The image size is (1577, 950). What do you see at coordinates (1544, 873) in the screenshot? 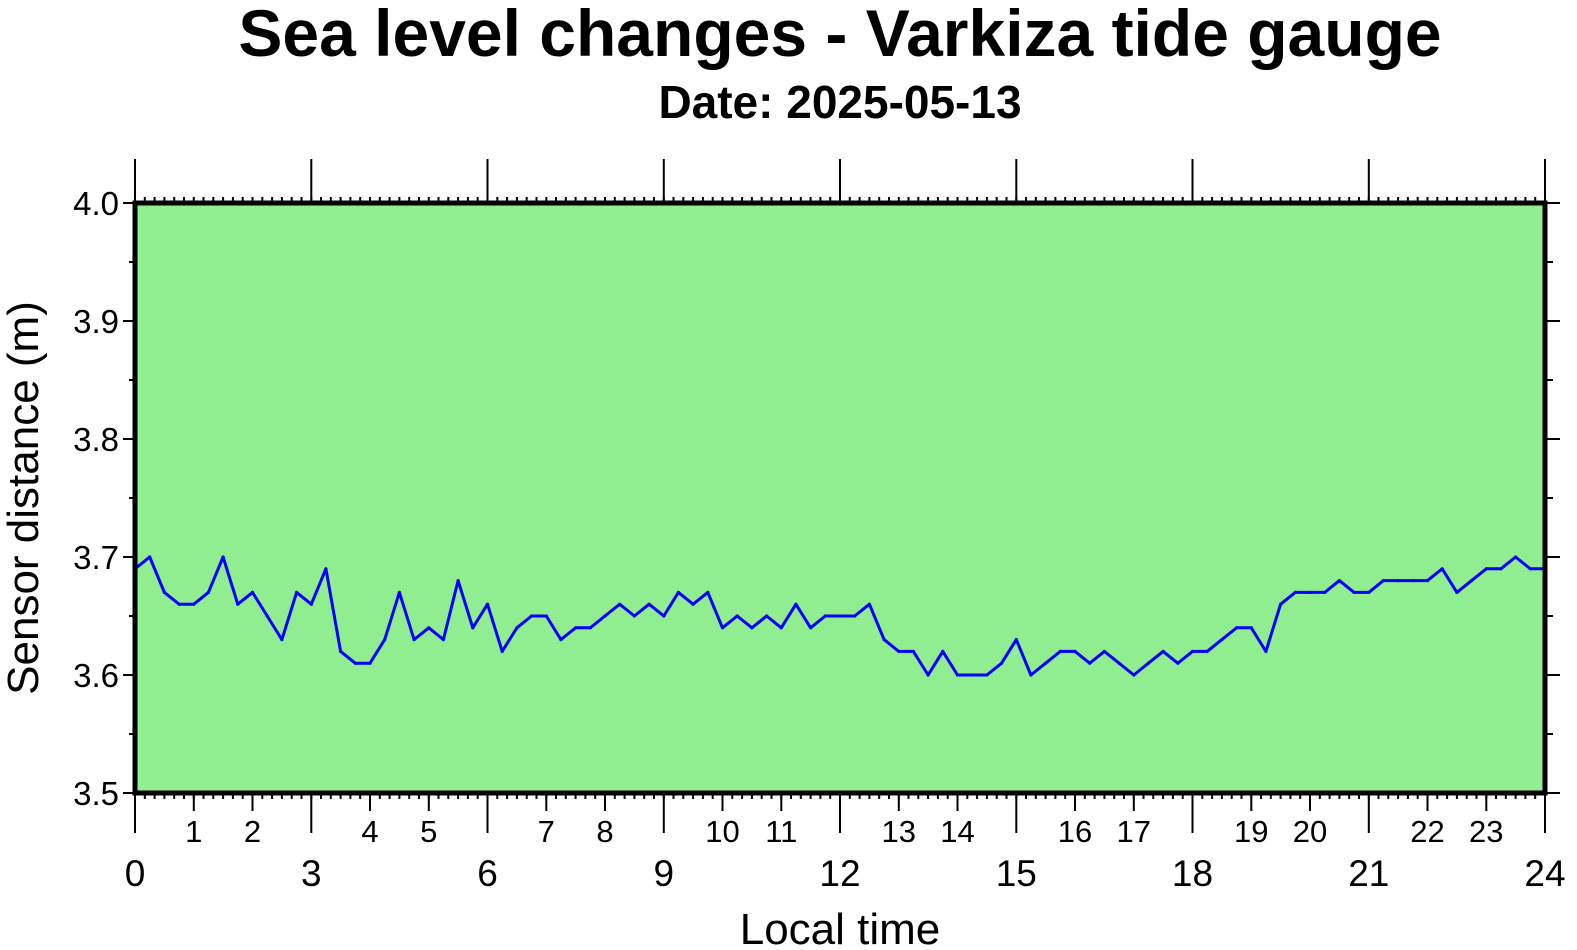
I see `x-major-label: 24` at bounding box center [1544, 873].